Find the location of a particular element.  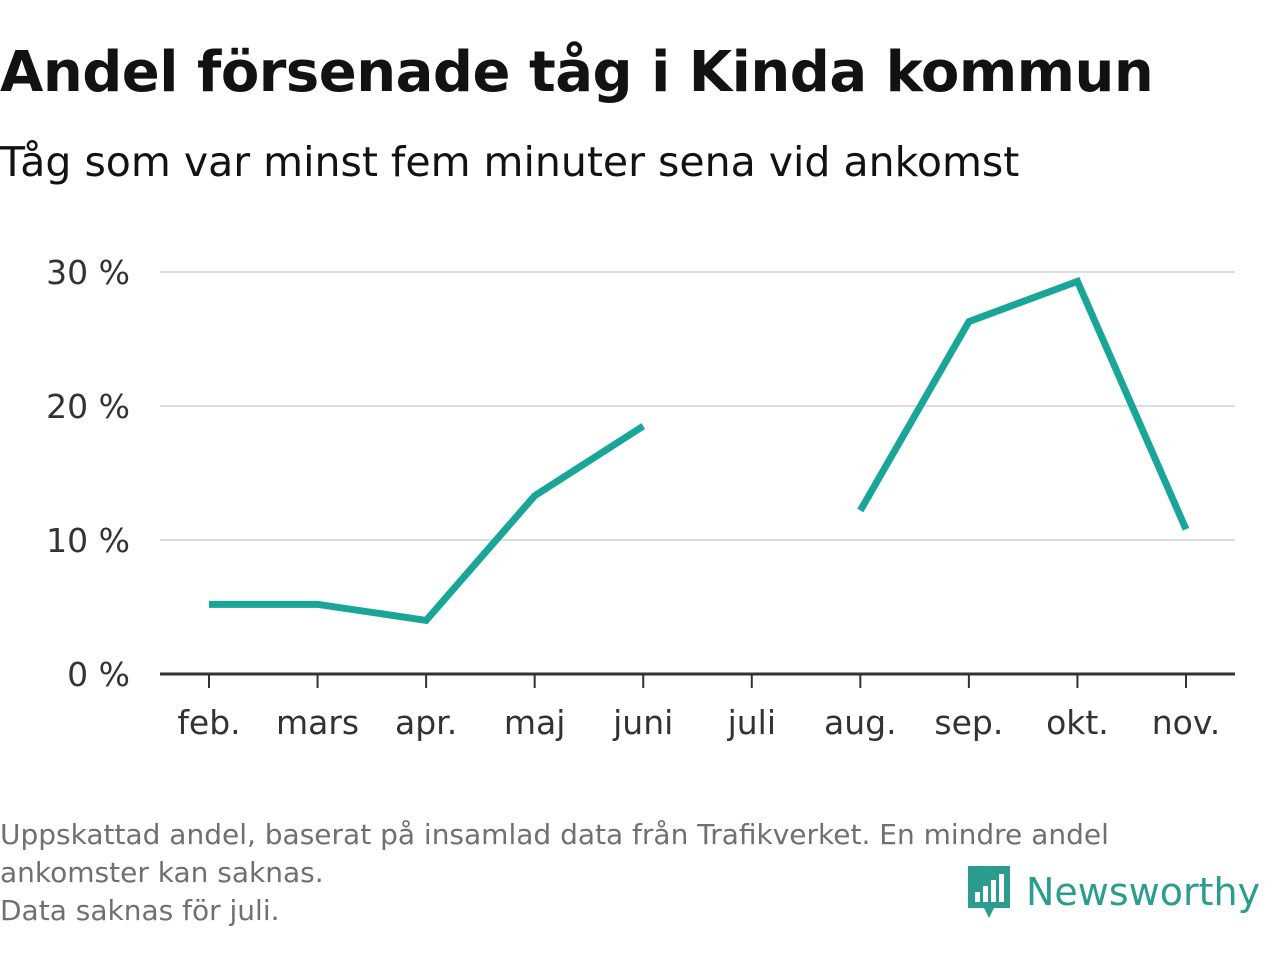

y-tick-label: 0 % is located at coordinates (98, 674).